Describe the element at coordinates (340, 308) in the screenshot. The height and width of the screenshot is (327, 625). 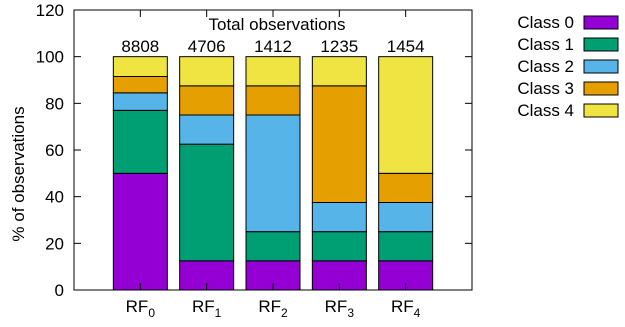
I see `x-tick-label-rf3: RF3` at that location.